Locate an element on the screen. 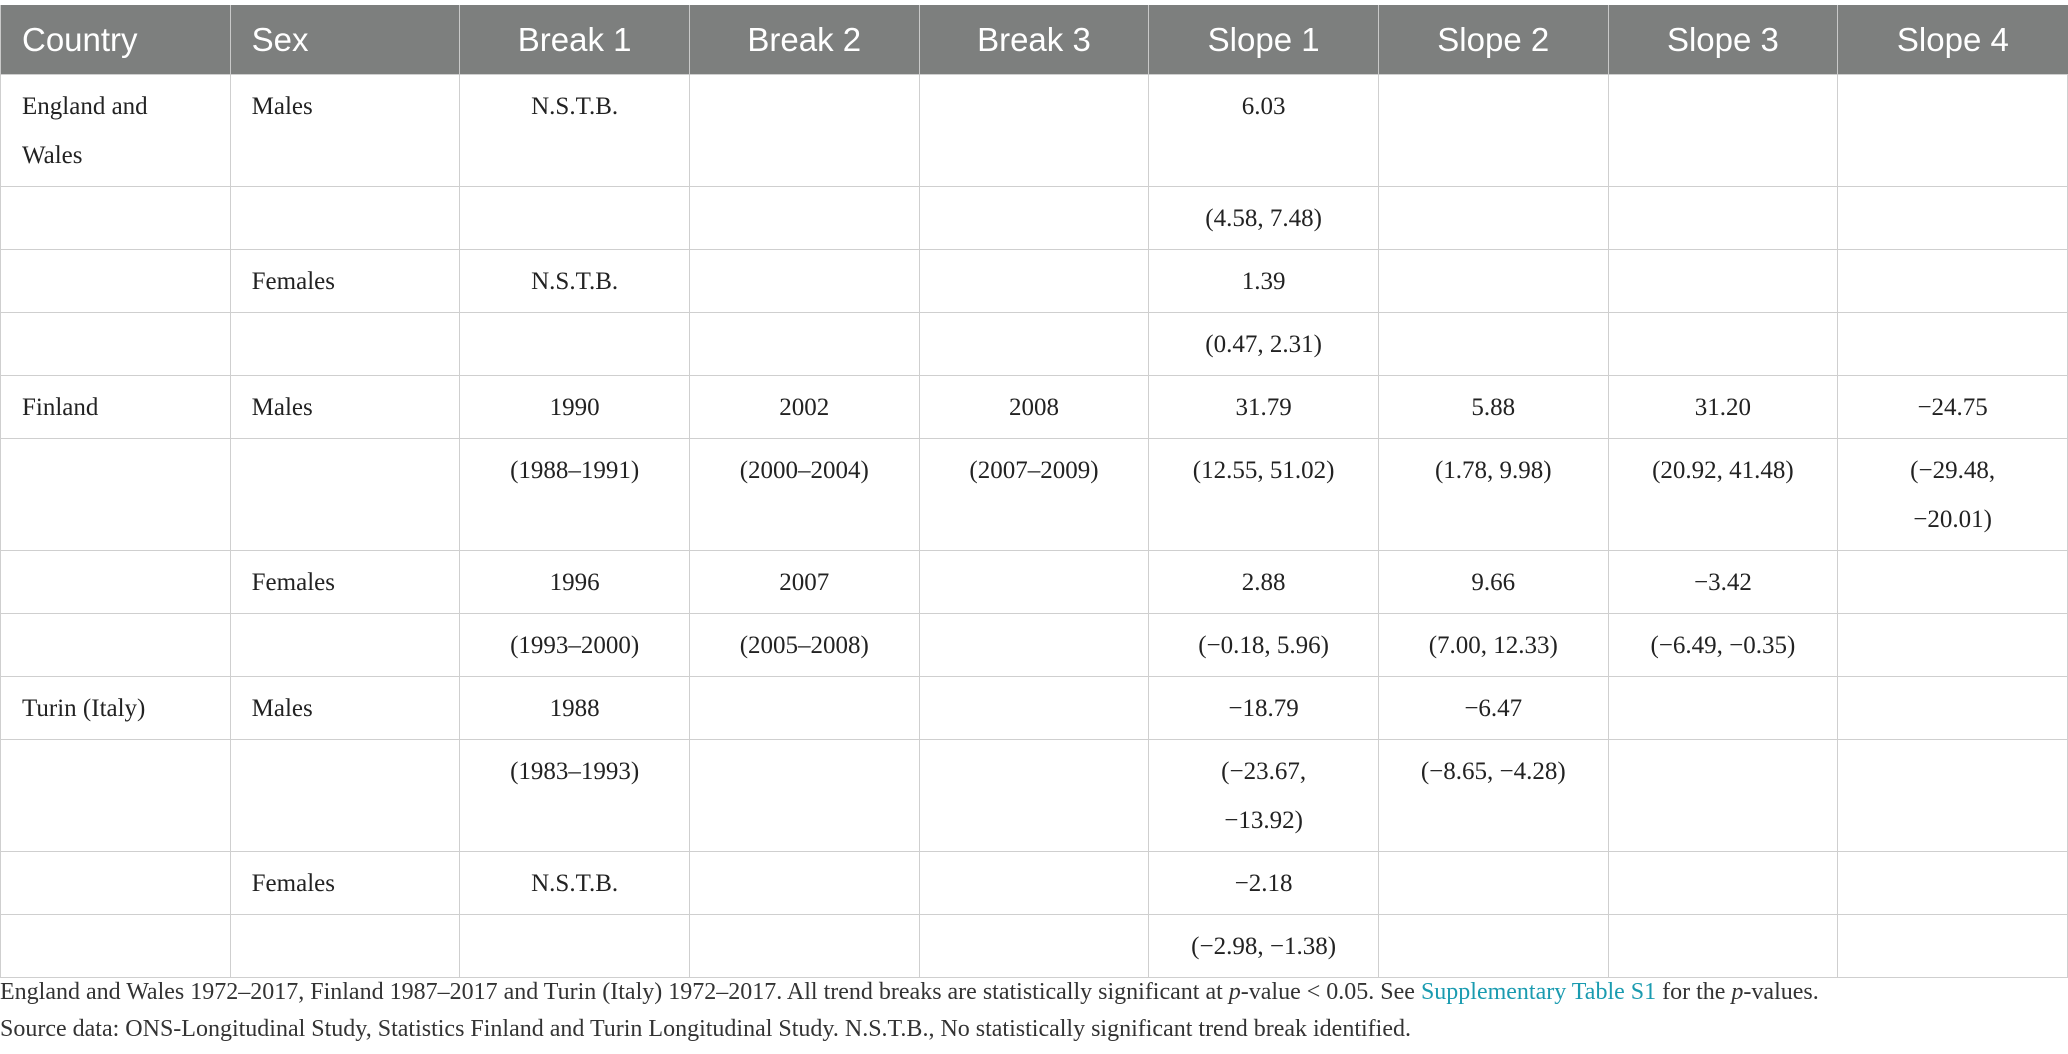 Image resolution: width=2068 pixels, height=1054 pixels. table-row: England and Wales Males N.S.T.B. 6.03 is located at coordinates (1034, 130).